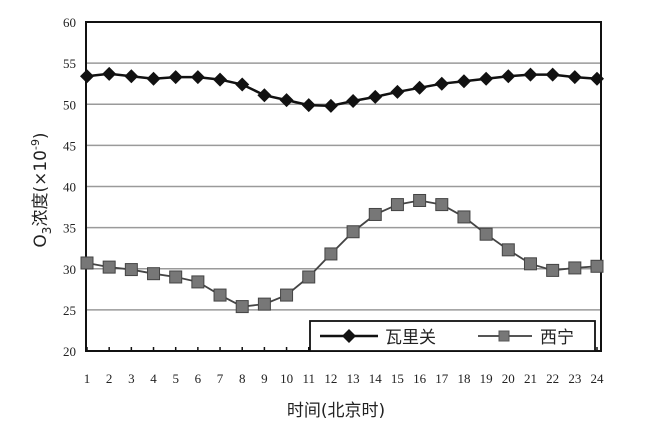 The image size is (655, 430). What do you see at coordinates (442, 378) in the screenshot?
I see `x-tick-label: 17` at bounding box center [442, 378].